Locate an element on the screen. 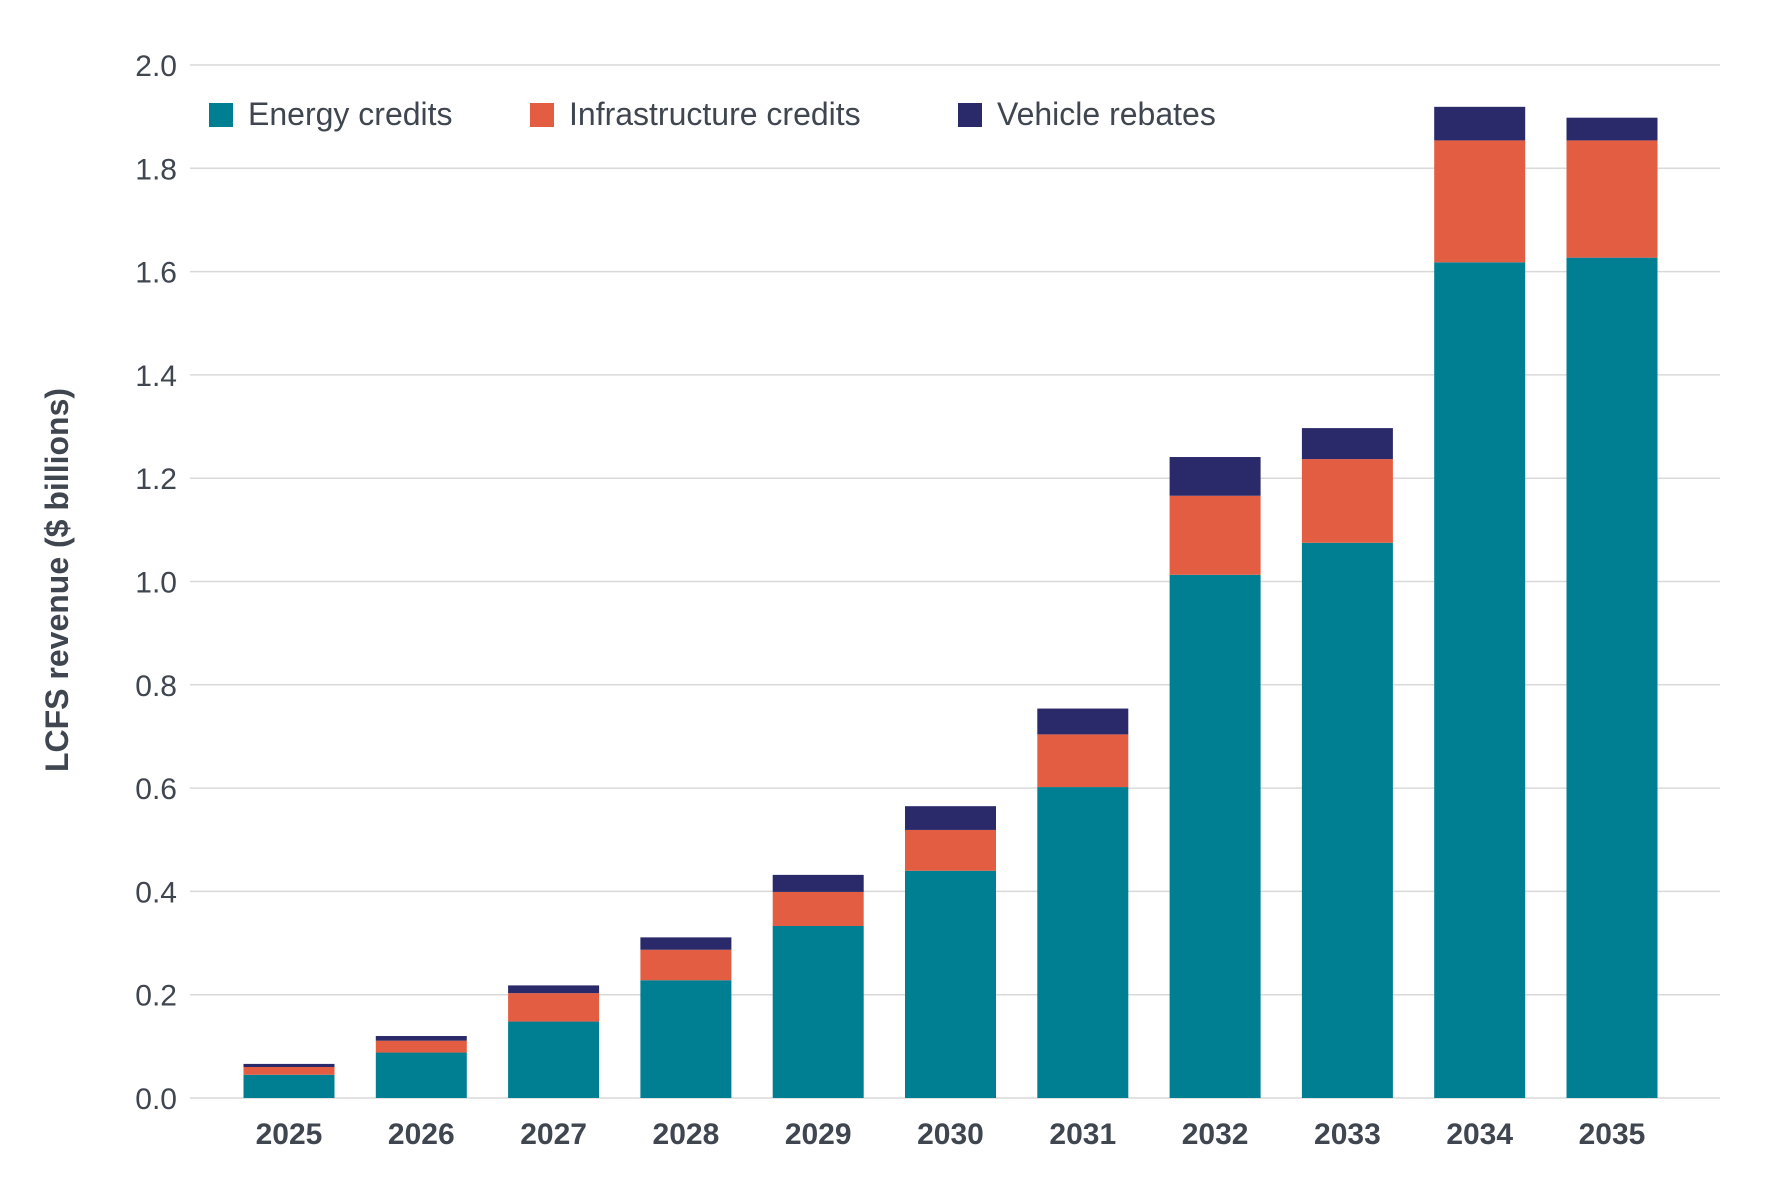 The height and width of the screenshot is (1182, 1772). bar-energy-credits-2034 is located at coordinates (1480, 680).